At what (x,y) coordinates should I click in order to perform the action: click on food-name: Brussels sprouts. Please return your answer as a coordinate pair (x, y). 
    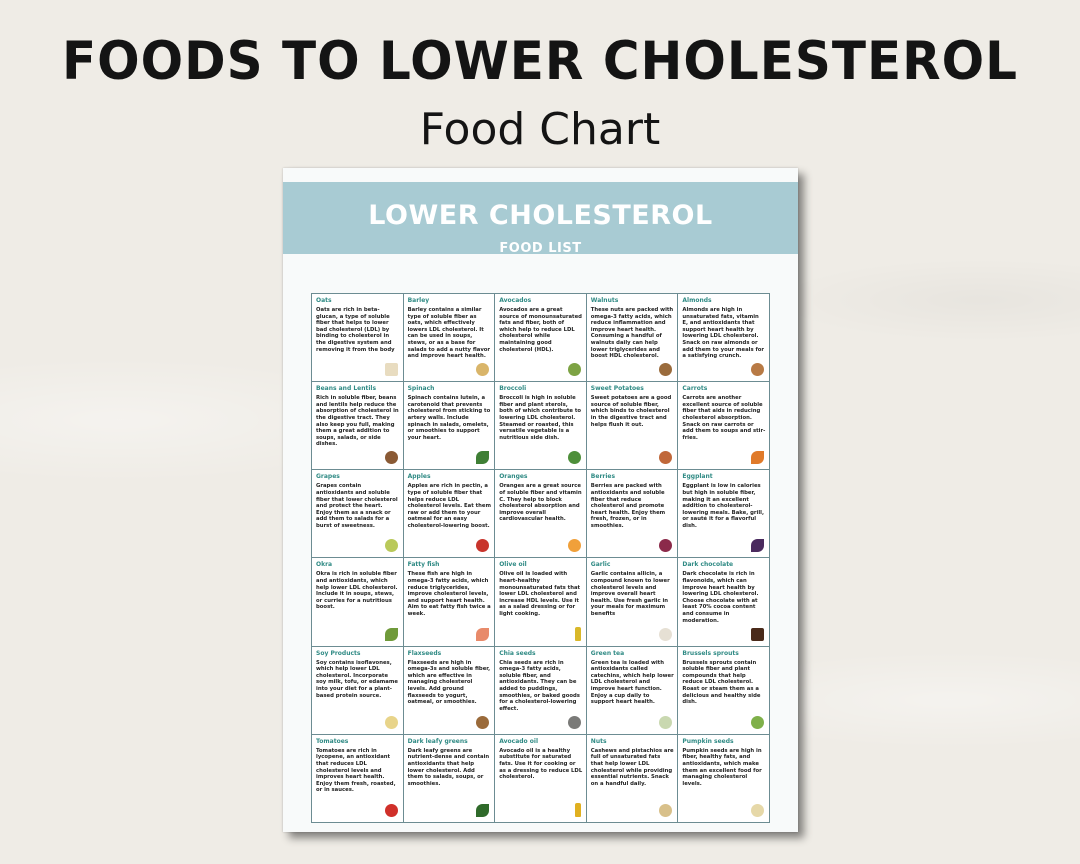
    Looking at the image, I should click on (710, 653).